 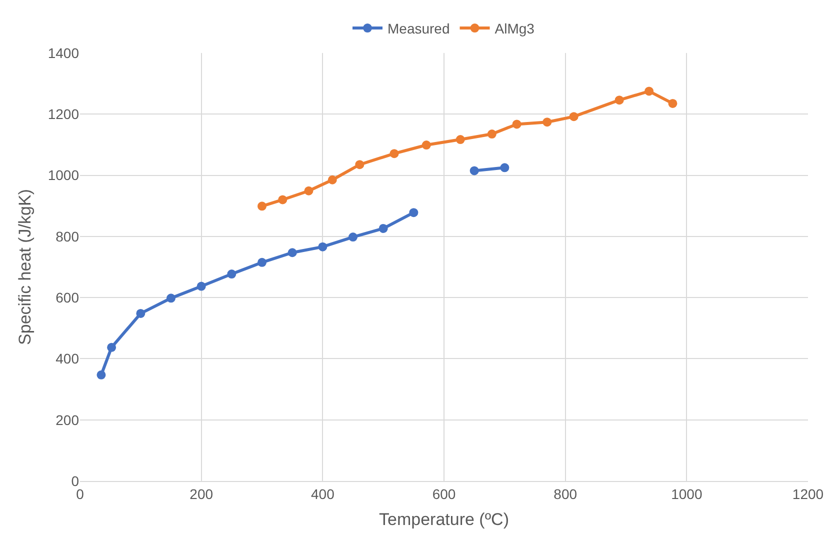 What do you see at coordinates (444, 494) in the screenshot?
I see `x-tick-label: 600` at bounding box center [444, 494].